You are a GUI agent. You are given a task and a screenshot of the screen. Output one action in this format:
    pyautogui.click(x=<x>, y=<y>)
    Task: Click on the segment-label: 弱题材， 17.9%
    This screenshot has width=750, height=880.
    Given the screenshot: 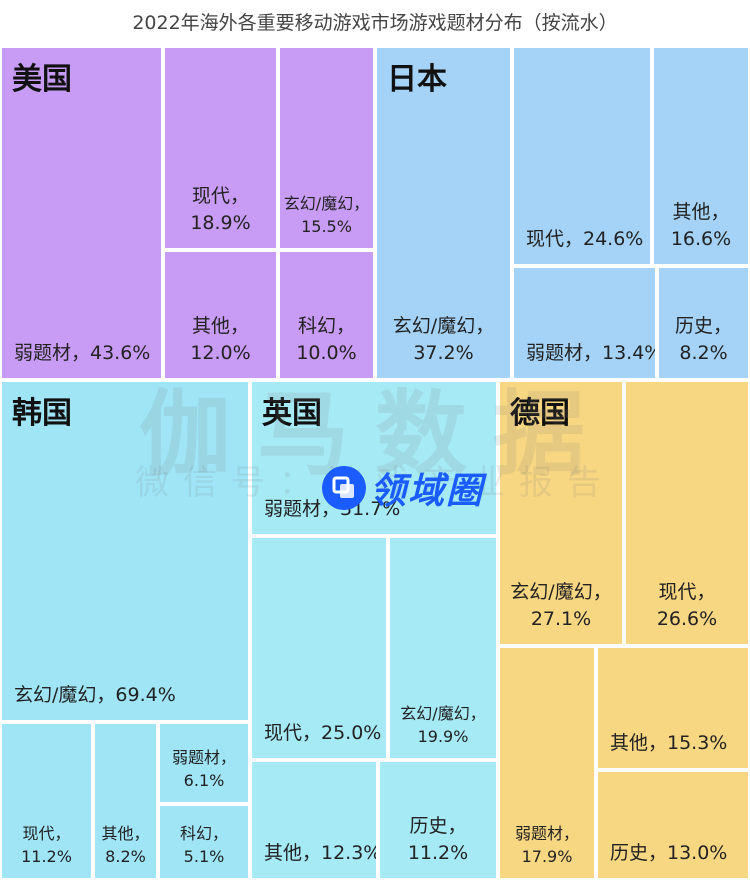 What is the action you would take?
    pyautogui.click(x=546, y=844)
    